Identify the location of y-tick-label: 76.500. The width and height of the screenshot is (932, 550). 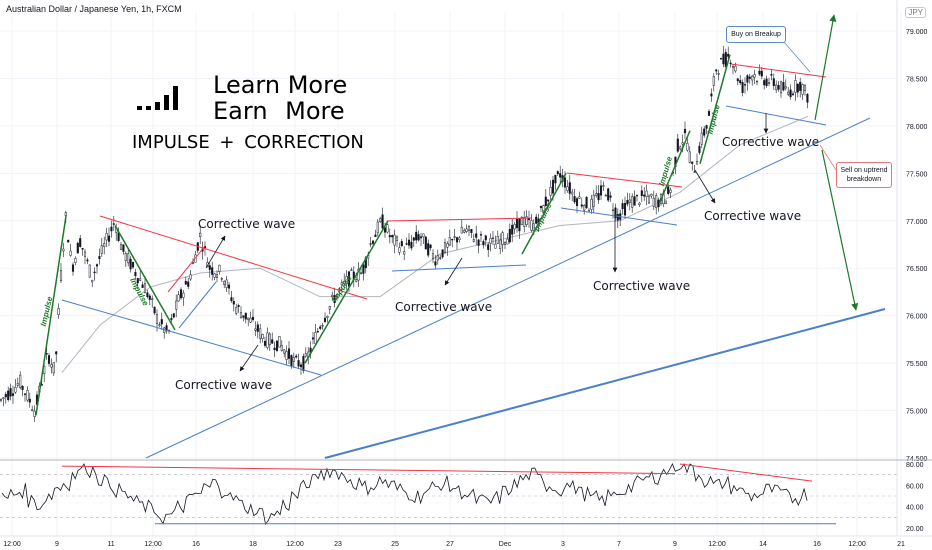
(917, 269).